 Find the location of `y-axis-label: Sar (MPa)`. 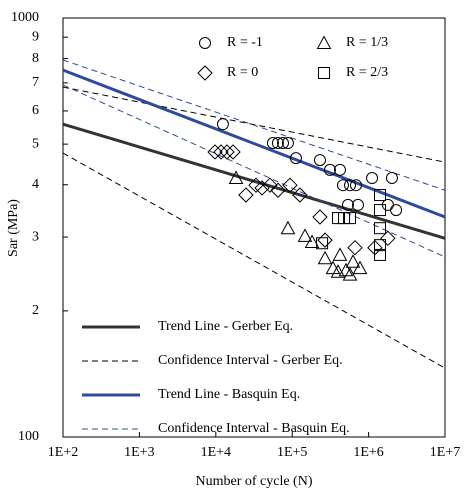

y-axis-label: Sar (MPa) is located at coordinates (13, 228).